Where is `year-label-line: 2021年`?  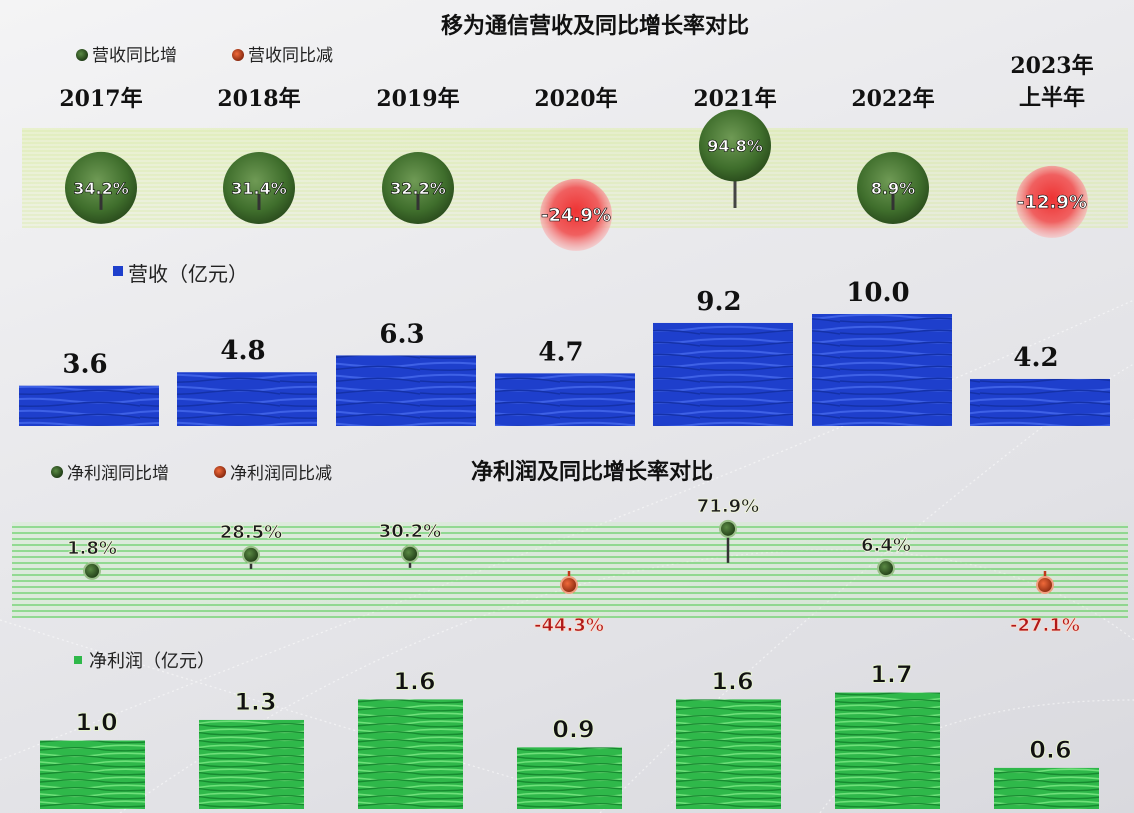
year-label-line: 2021年 is located at coordinates (734, 99).